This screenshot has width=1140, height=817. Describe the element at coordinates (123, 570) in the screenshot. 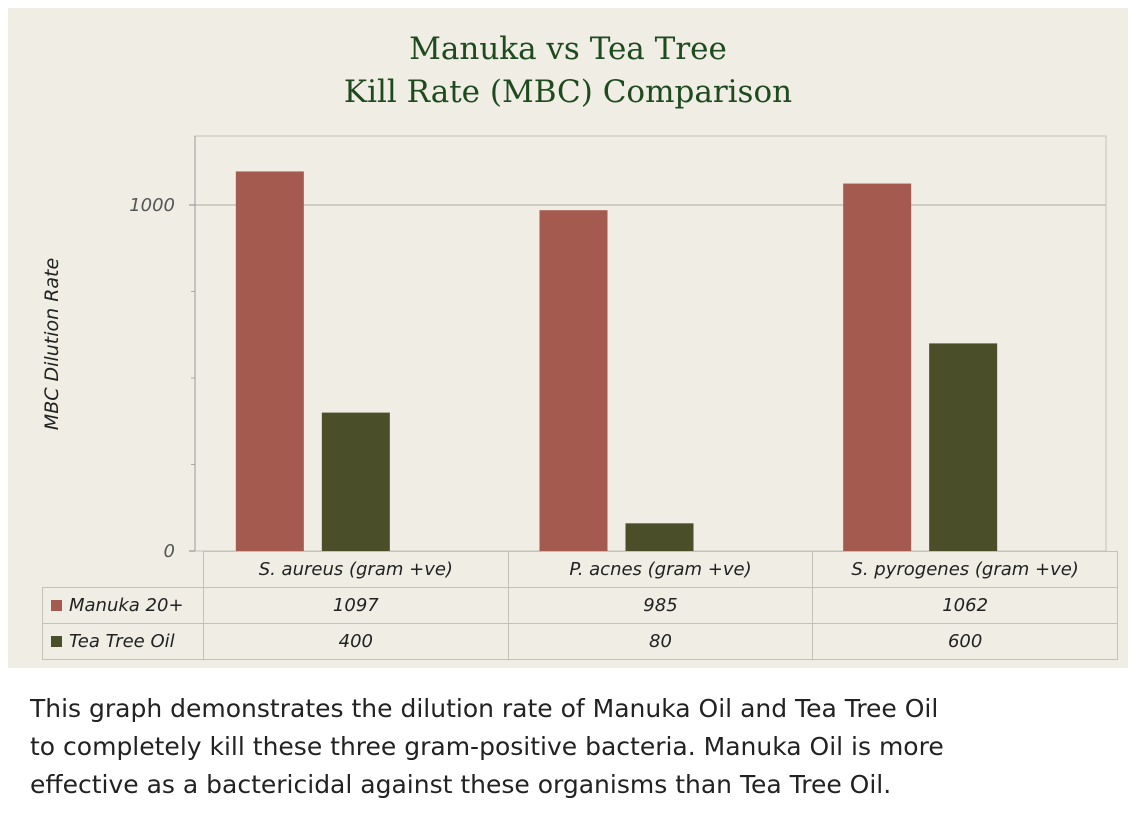

I see `table-corner` at that location.